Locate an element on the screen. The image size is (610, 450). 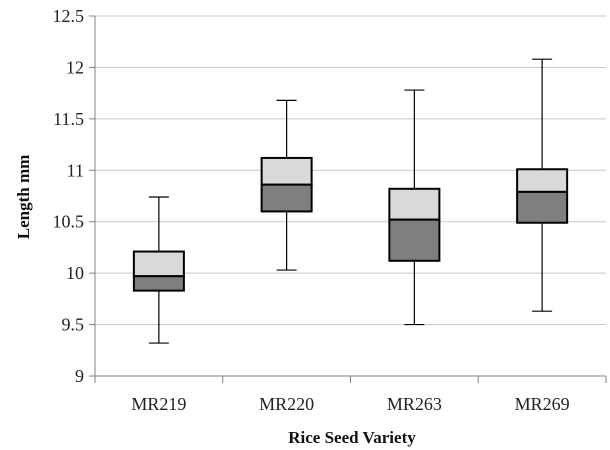
x-tick-label: MR219 is located at coordinates (158, 404).